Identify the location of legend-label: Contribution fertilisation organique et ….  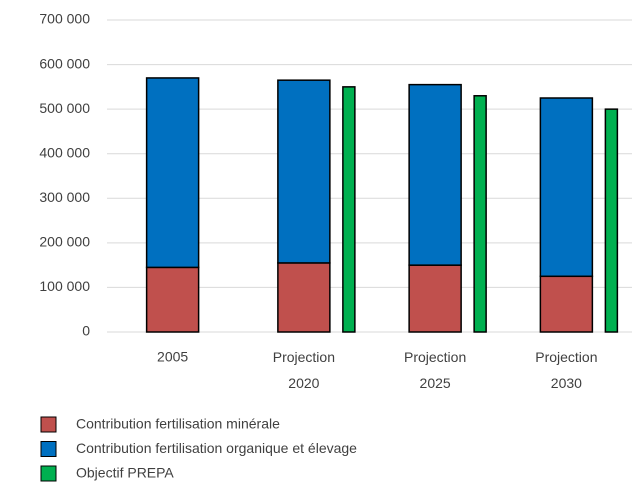
(216, 448).